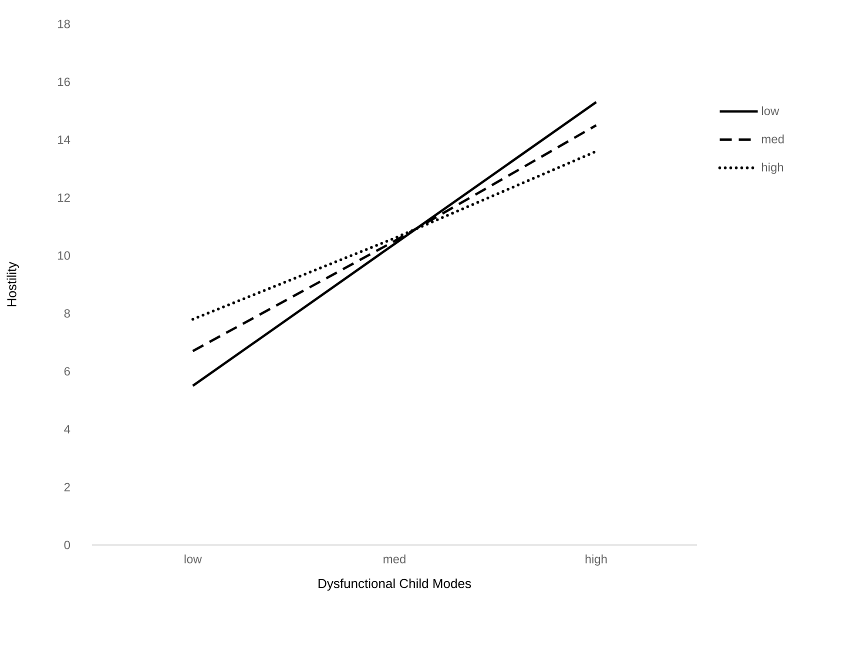  What do you see at coordinates (773, 139) in the screenshot?
I see `legend-label: med` at bounding box center [773, 139].